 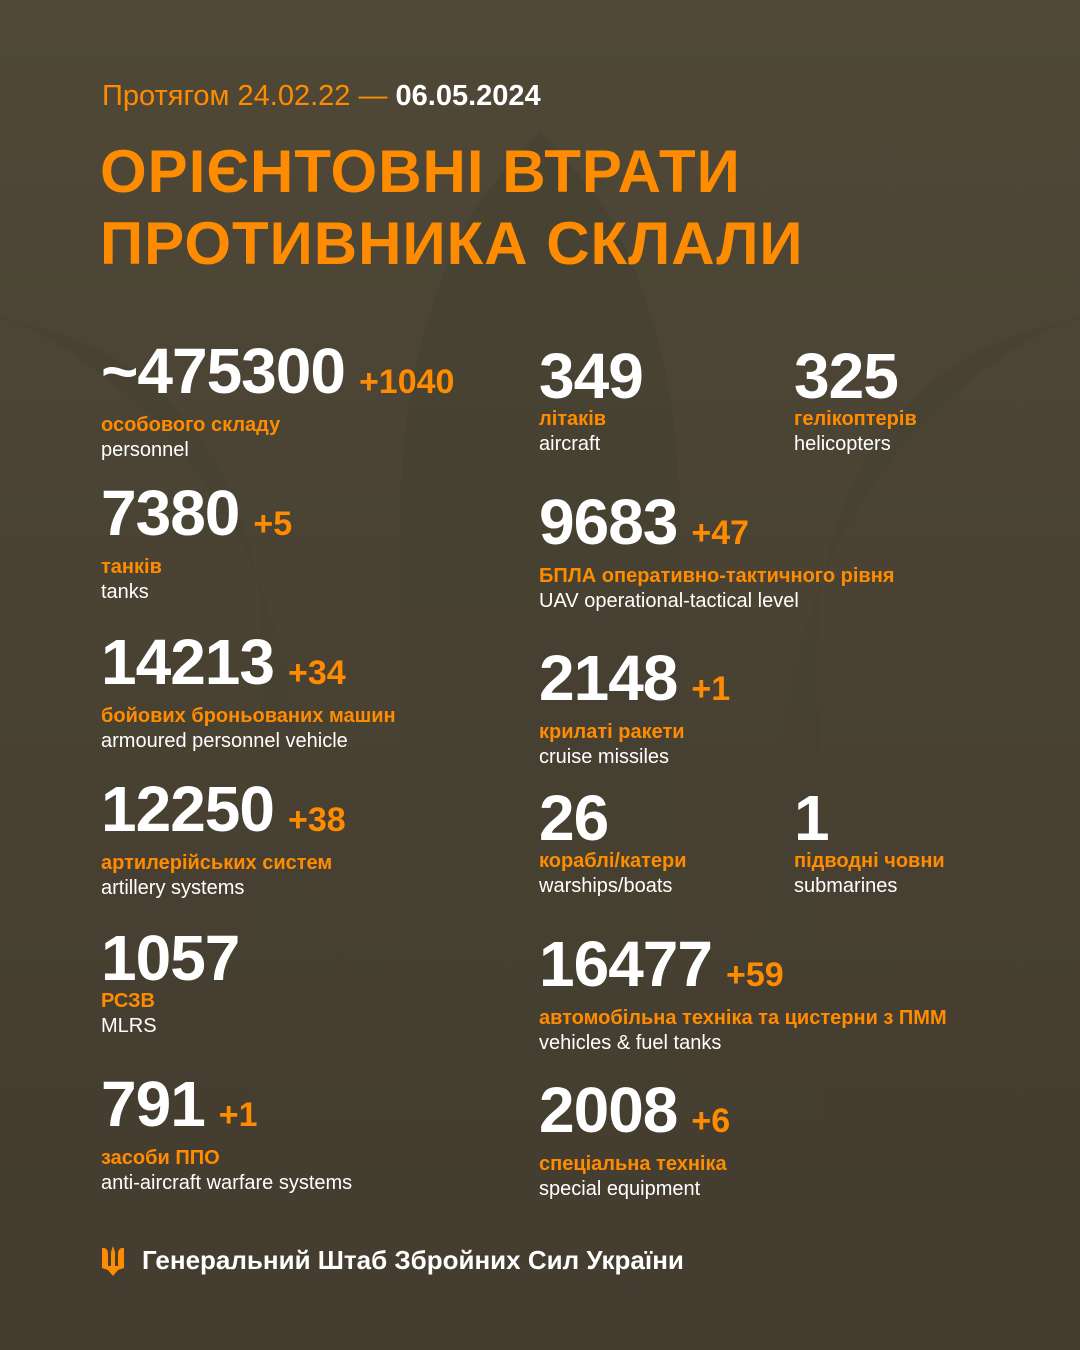 What do you see at coordinates (608, 678) in the screenshot?
I see `stat-total: 2148` at bounding box center [608, 678].